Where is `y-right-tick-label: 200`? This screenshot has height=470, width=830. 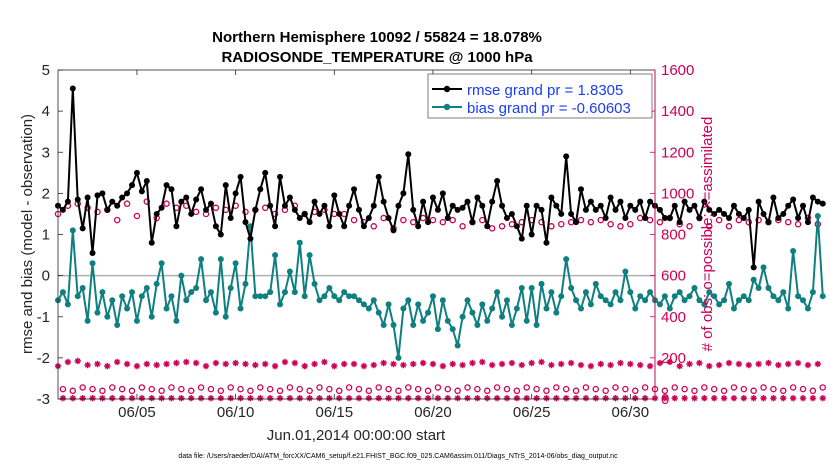 y-right-tick-label: 200 is located at coordinates (673, 358).